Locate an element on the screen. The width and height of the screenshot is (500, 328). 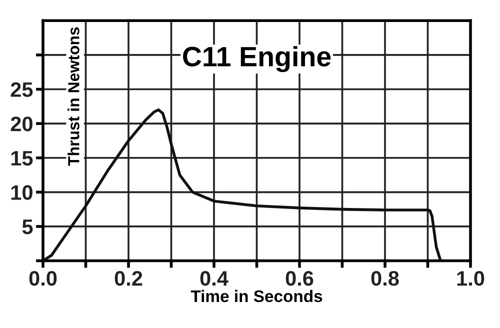
x-tick-label: 0.2 is located at coordinates (128, 278).